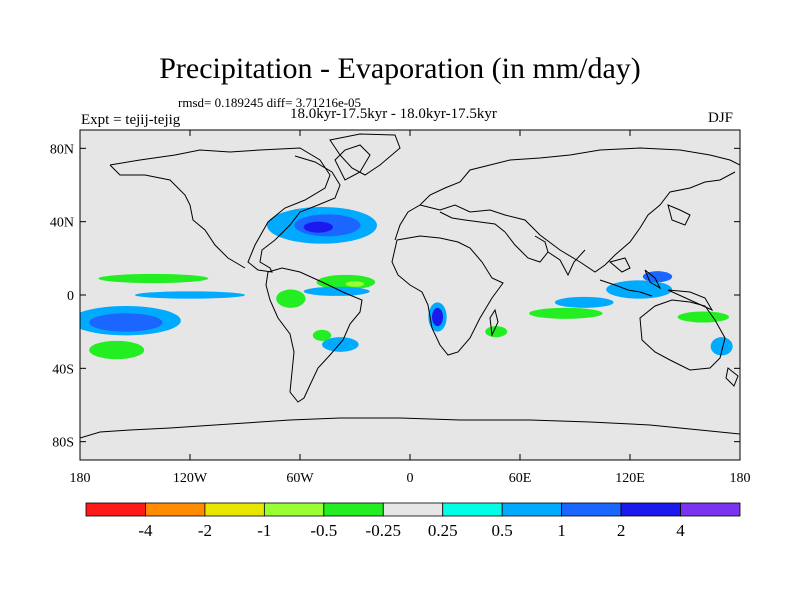 The width and height of the screenshot is (800, 600). Describe the element at coordinates (145, 530) in the screenshot. I see `colorbar-label: -4` at that location.